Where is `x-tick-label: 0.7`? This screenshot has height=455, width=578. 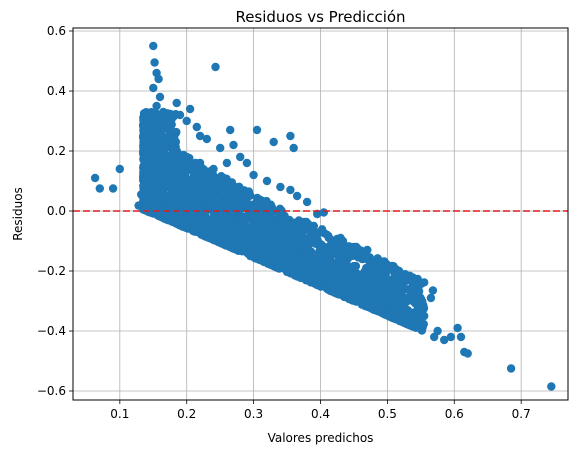 x-tick-label: 0.7 is located at coordinates (521, 414).